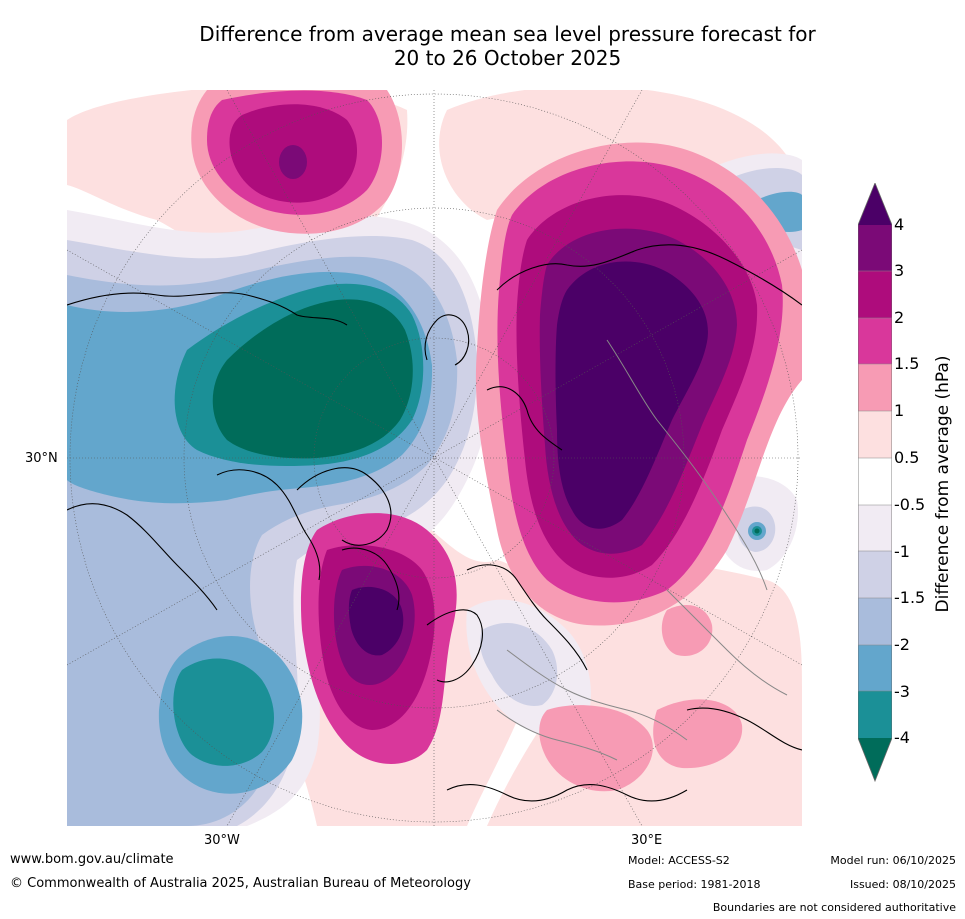  What do you see at coordinates (875, 714) in the screenshot?
I see `colorbar-band-neg3-to-neg4` at bounding box center [875, 714].